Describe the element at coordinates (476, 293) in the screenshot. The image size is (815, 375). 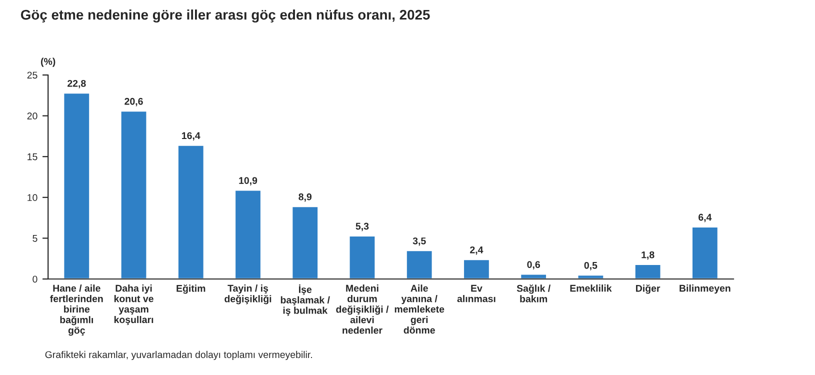
I see `x-tick-label: Ev alınması` at that location.